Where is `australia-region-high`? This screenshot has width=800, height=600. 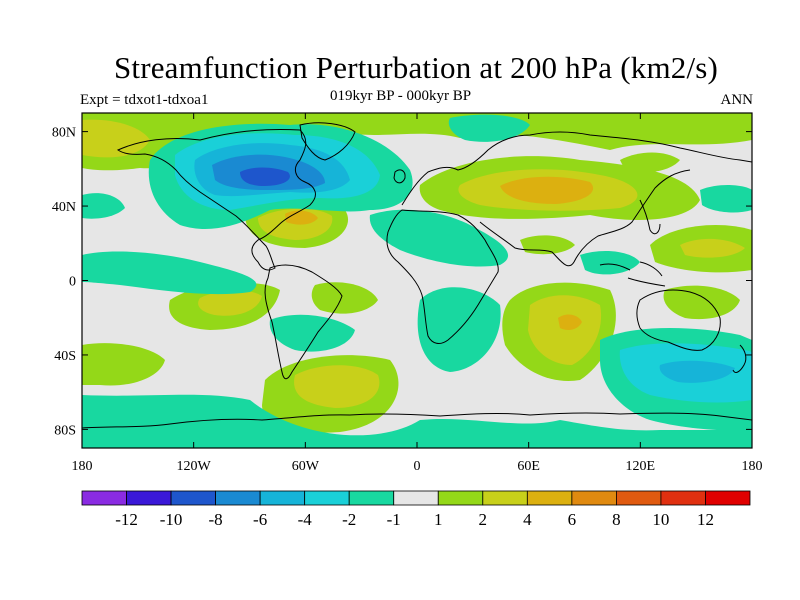
australia-region-high is located at coordinates (701, 302).